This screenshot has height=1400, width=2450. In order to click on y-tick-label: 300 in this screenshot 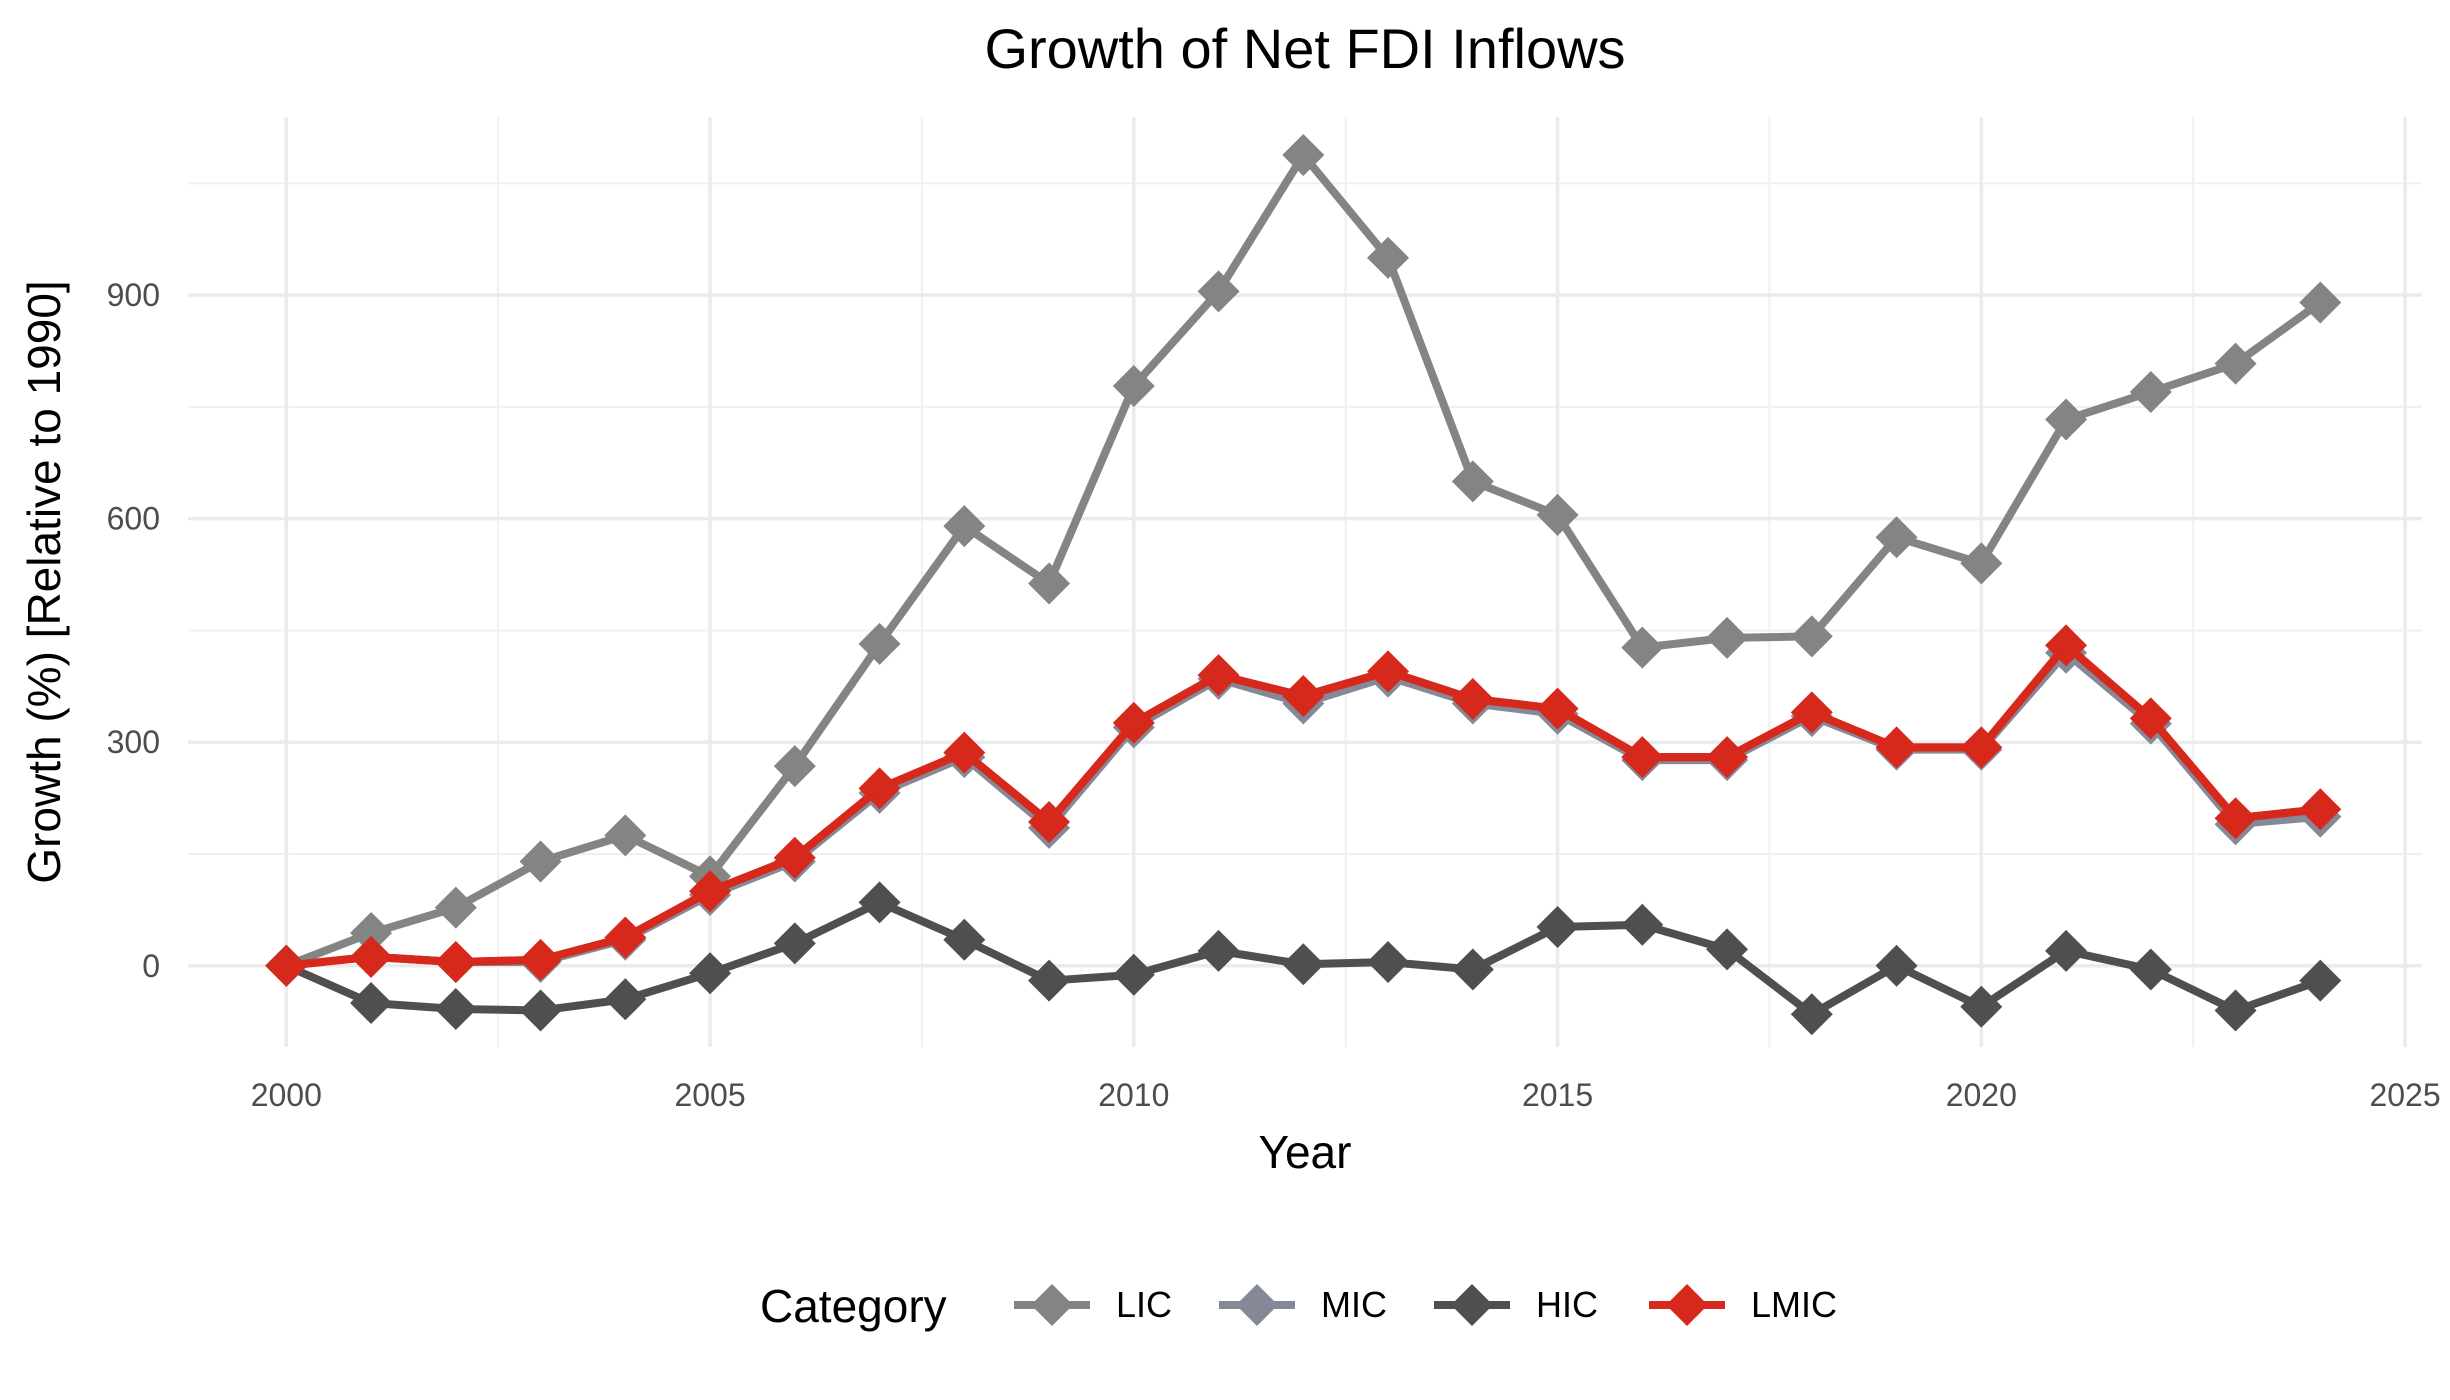, I will do `click(133, 742)`.